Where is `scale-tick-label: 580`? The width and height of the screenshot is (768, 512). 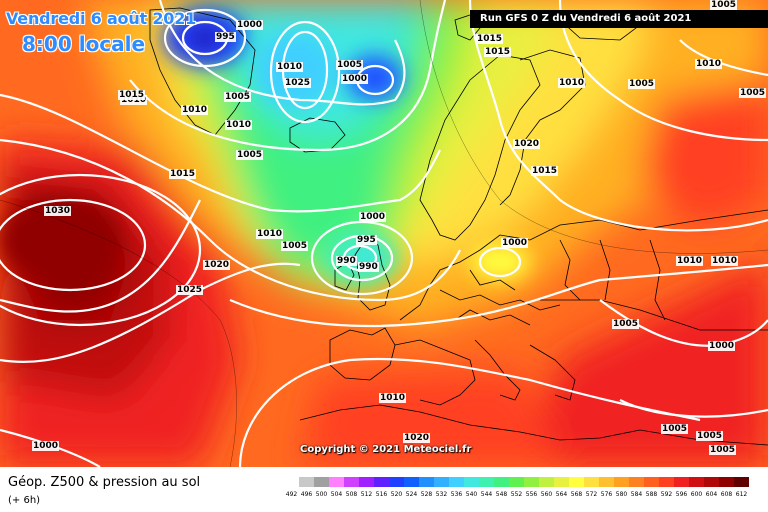
scale-tick-label: 580 is located at coordinates (621, 494).